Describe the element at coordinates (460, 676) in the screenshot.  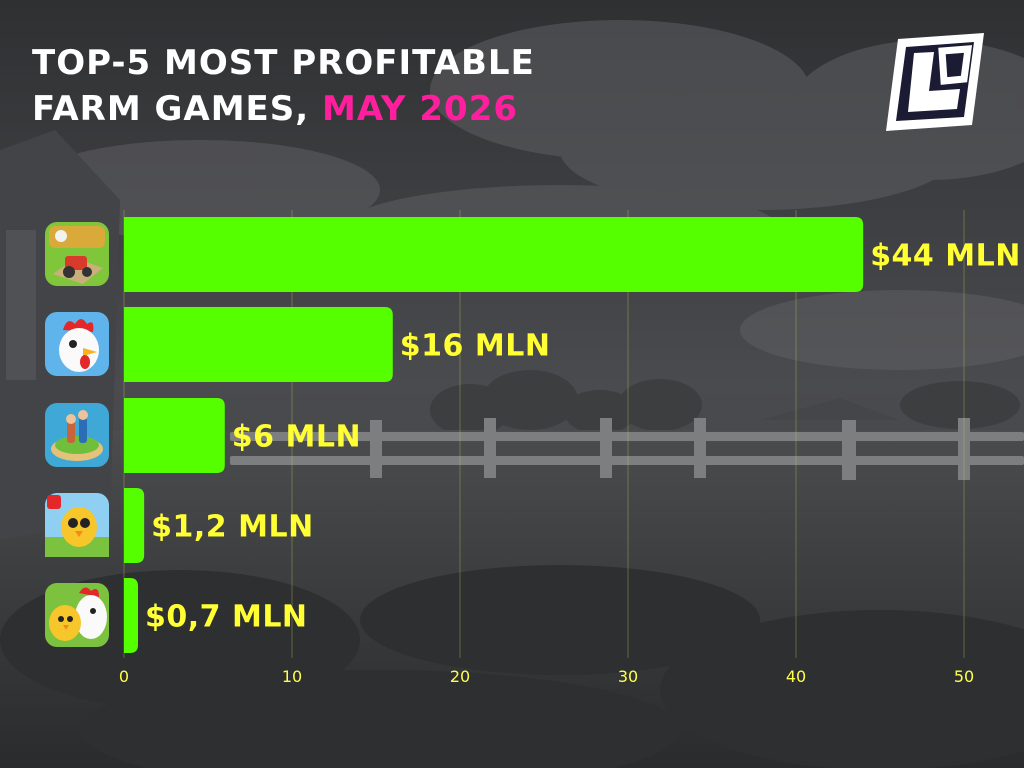
I see `x-tick-label: 20` at that location.